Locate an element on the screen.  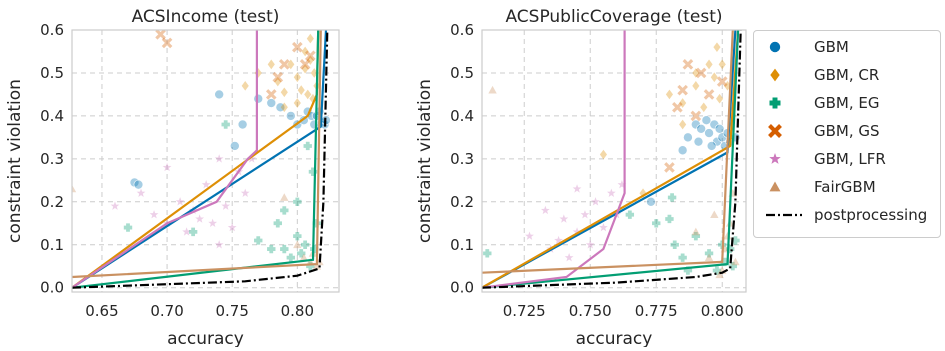
legend-label: GBM is located at coordinates (831, 47).